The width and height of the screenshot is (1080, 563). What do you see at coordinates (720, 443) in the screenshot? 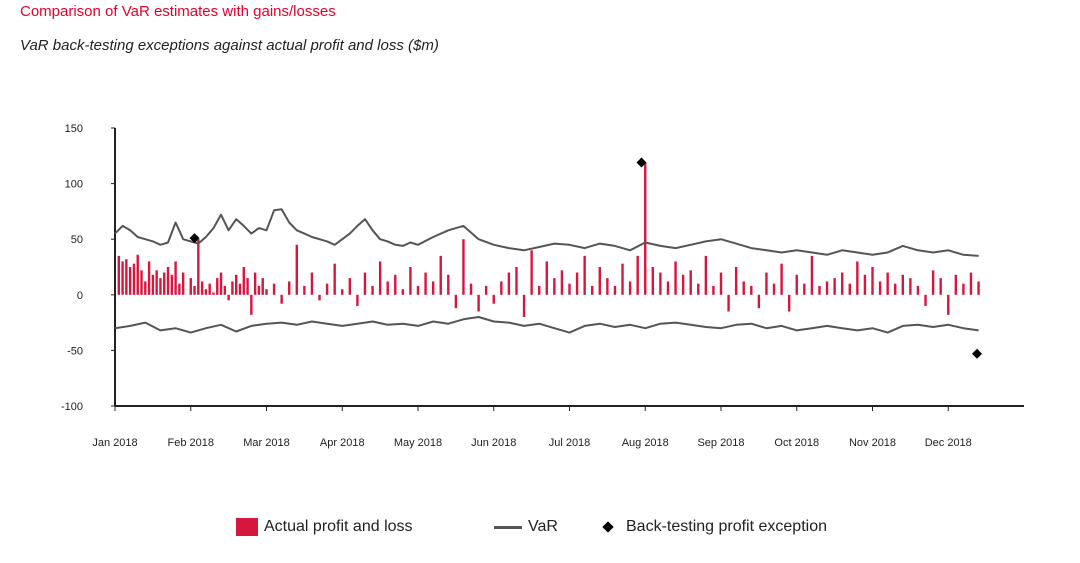
I see `x-tick-label: Sep 2018` at bounding box center [720, 443].